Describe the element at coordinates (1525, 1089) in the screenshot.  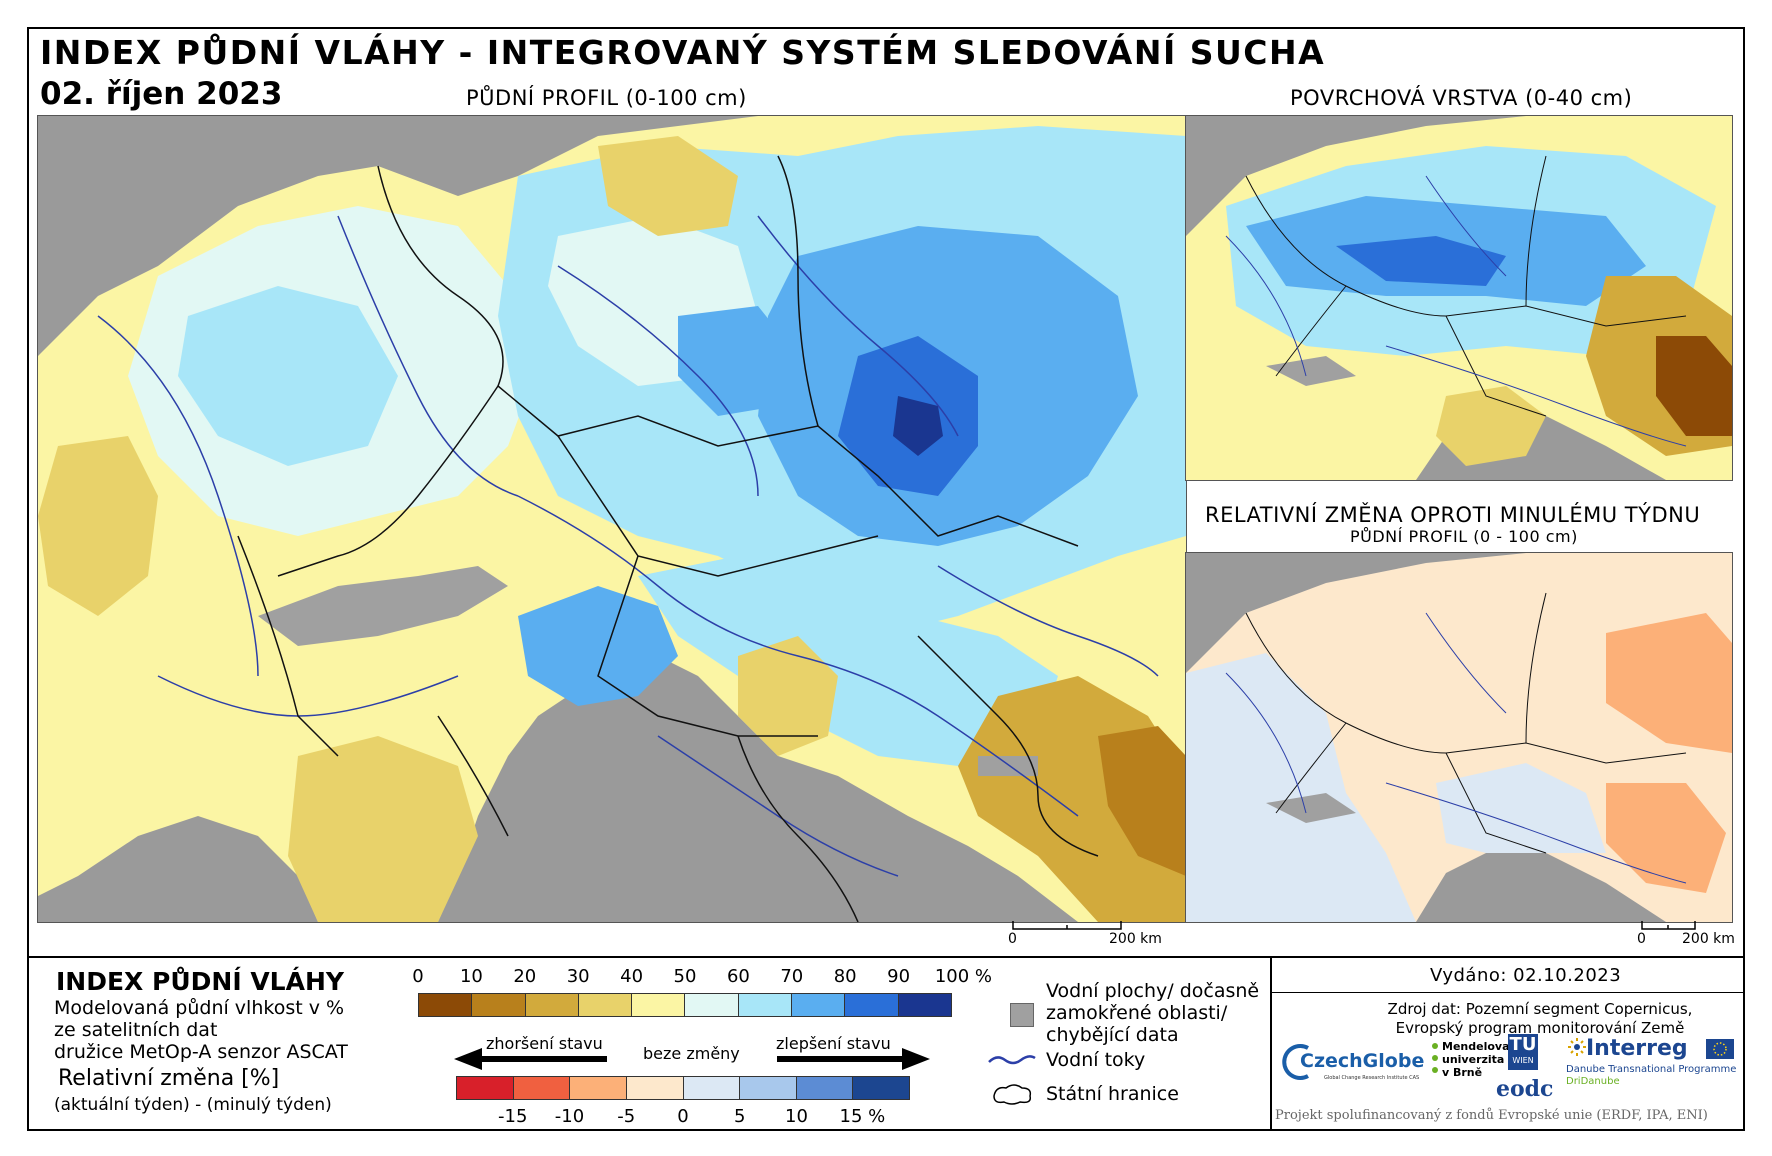
I see `eodc-logo: eodc` at that location.